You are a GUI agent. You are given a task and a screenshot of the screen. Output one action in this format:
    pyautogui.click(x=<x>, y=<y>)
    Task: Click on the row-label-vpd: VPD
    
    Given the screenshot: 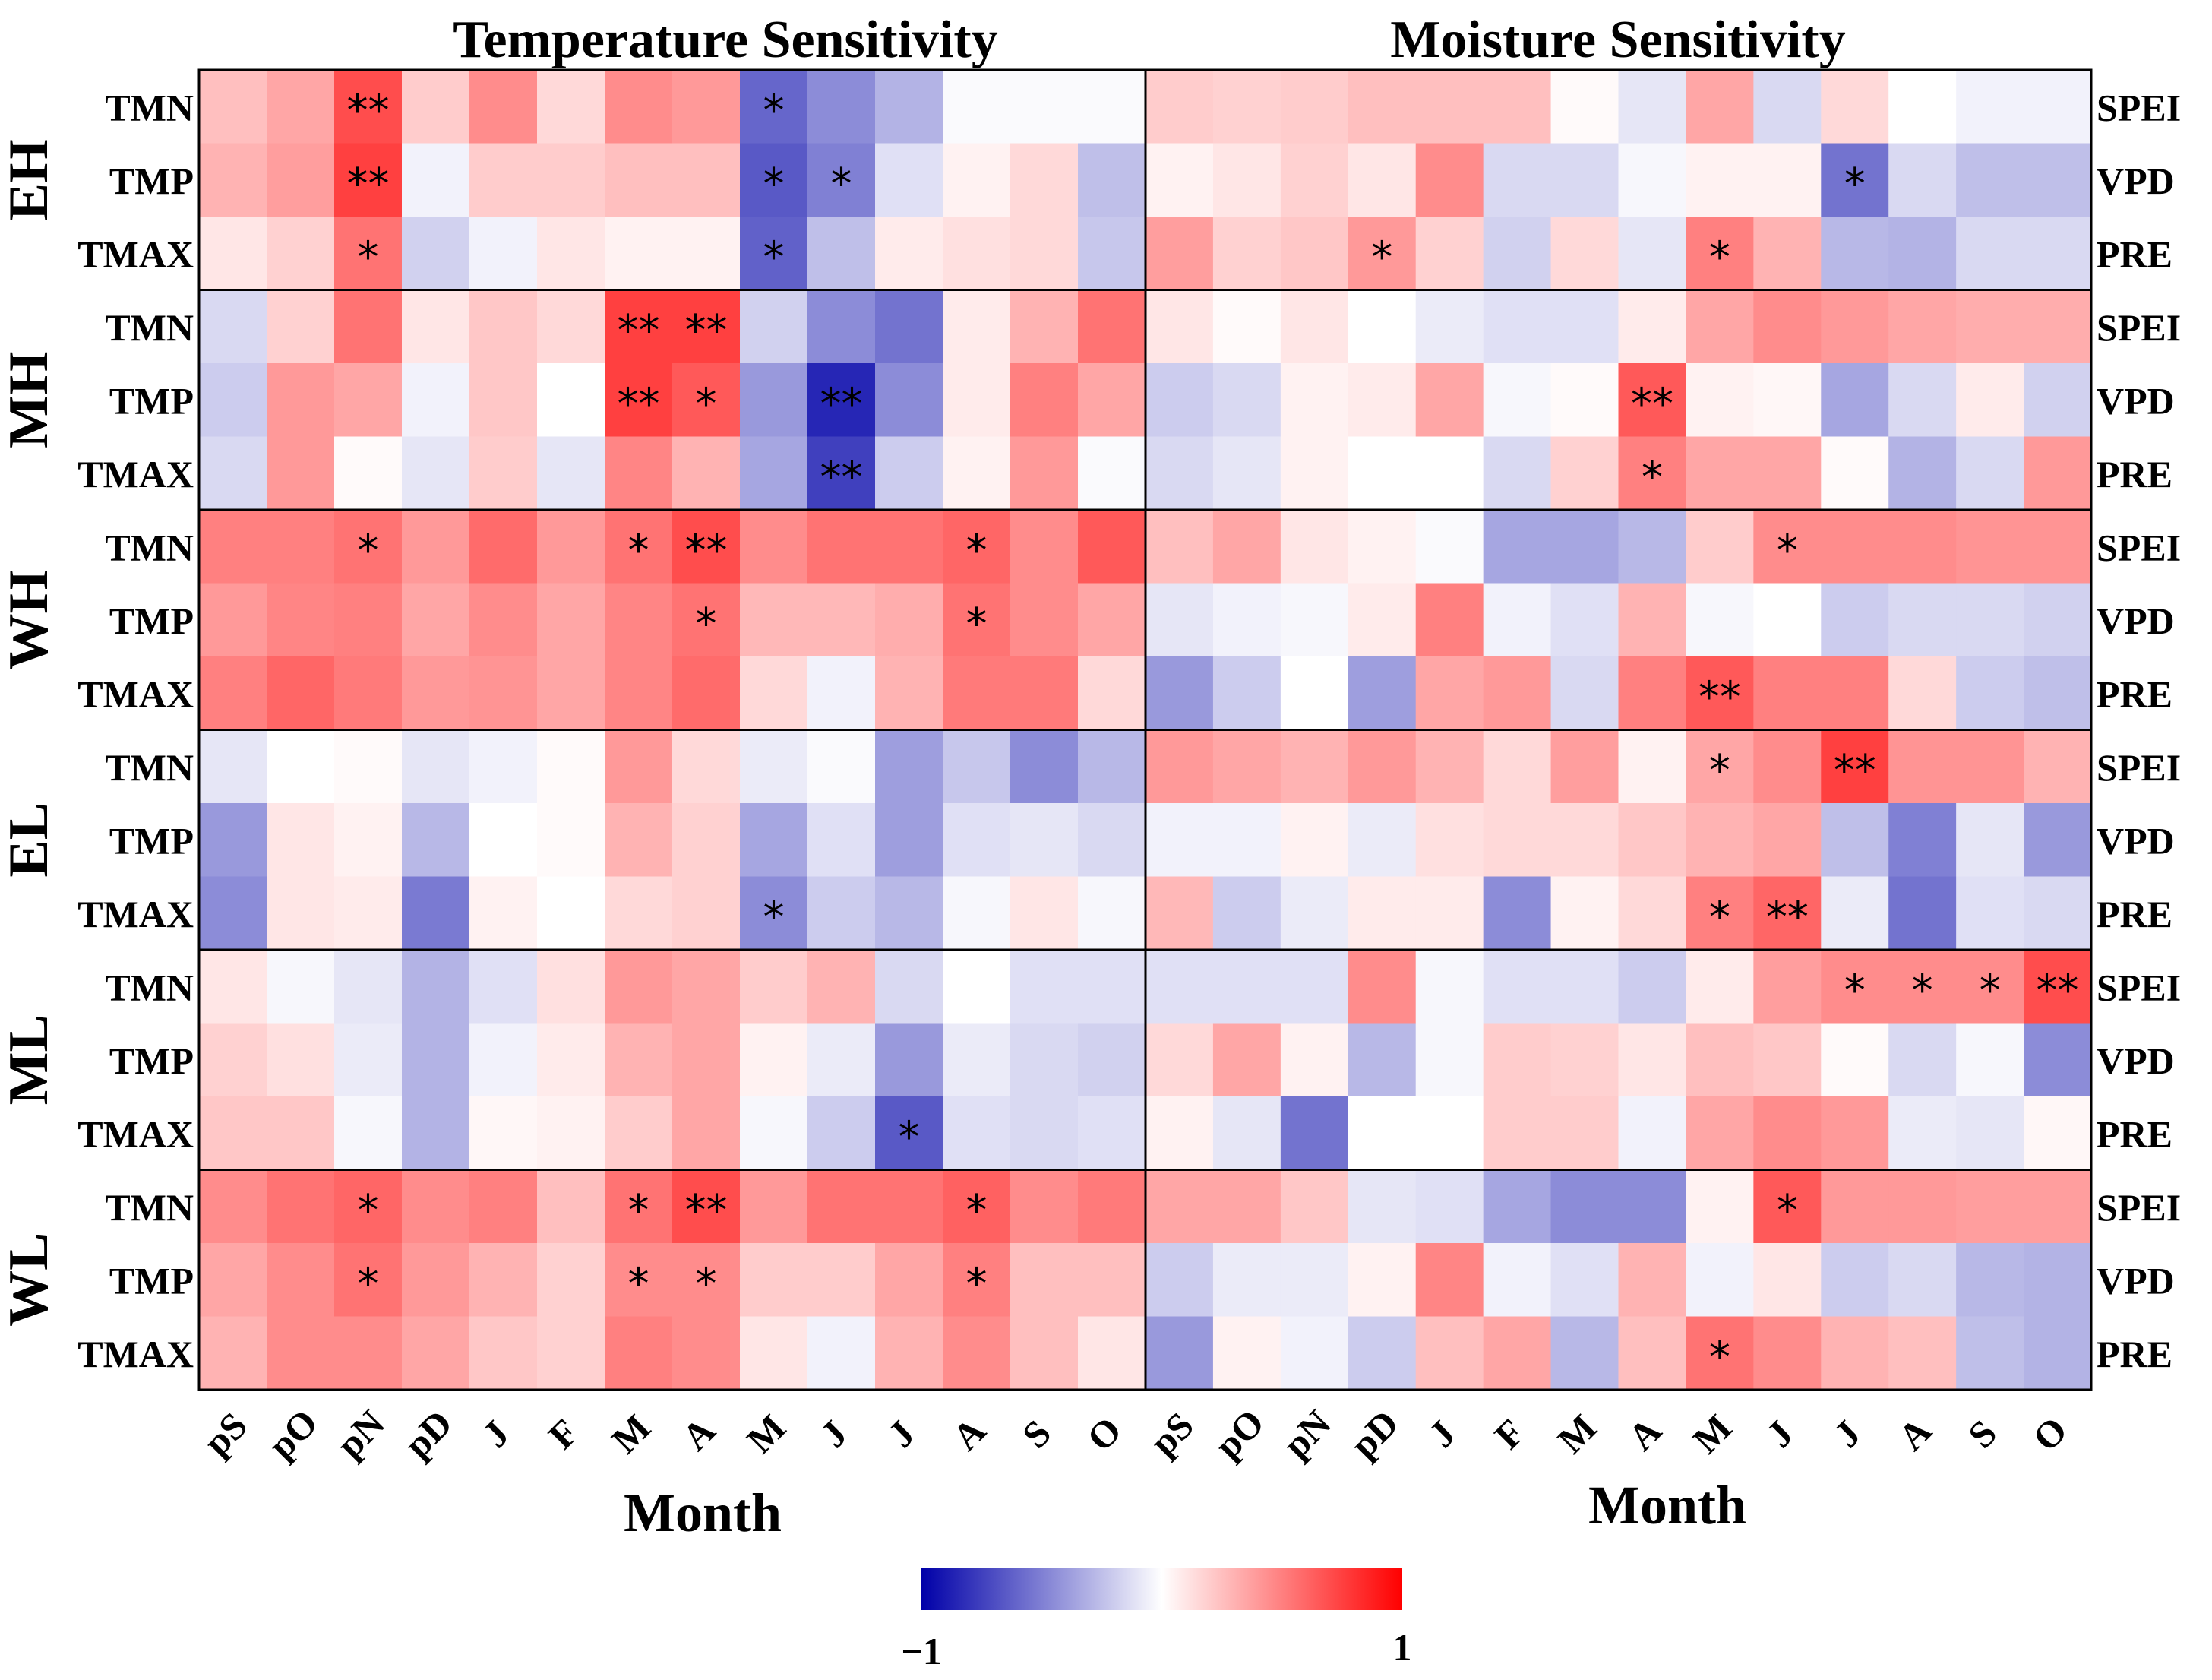 What is the action you would take?
    pyautogui.click(x=2136, y=1060)
    